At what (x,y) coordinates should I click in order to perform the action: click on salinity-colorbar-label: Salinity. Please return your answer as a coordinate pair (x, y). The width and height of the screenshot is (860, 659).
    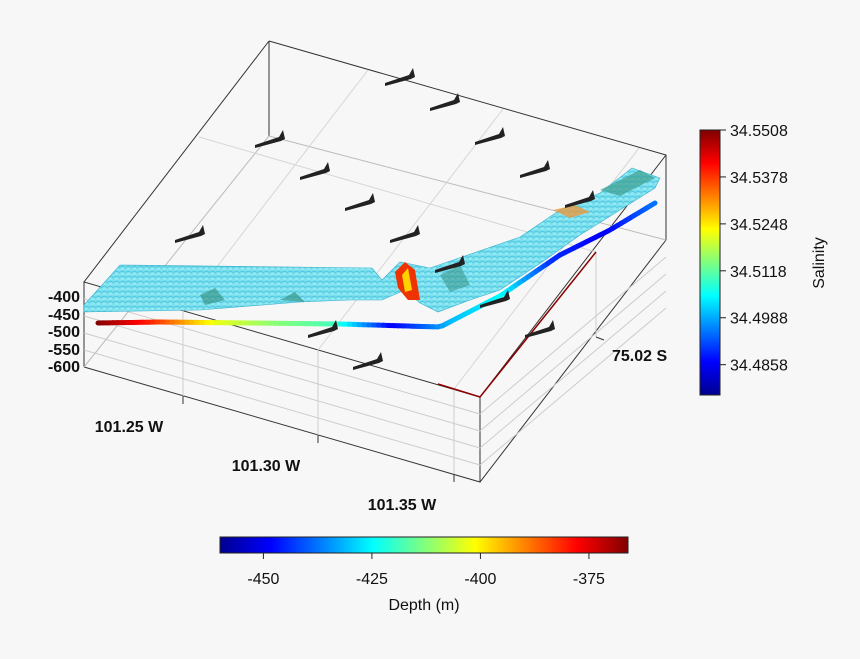
    Looking at the image, I should click on (819, 263).